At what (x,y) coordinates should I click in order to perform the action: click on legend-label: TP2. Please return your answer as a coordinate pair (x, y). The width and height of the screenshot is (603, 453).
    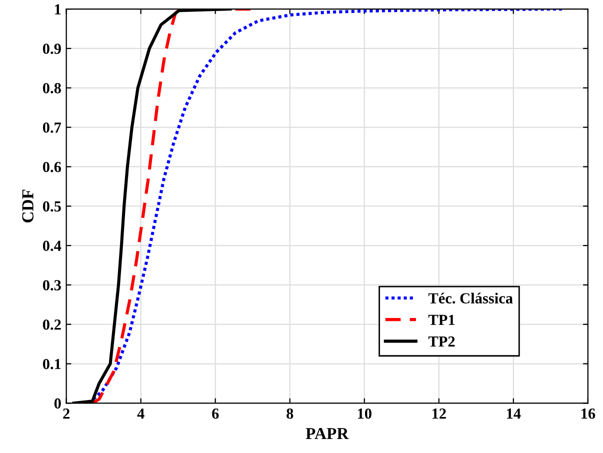
    Looking at the image, I should click on (441, 341).